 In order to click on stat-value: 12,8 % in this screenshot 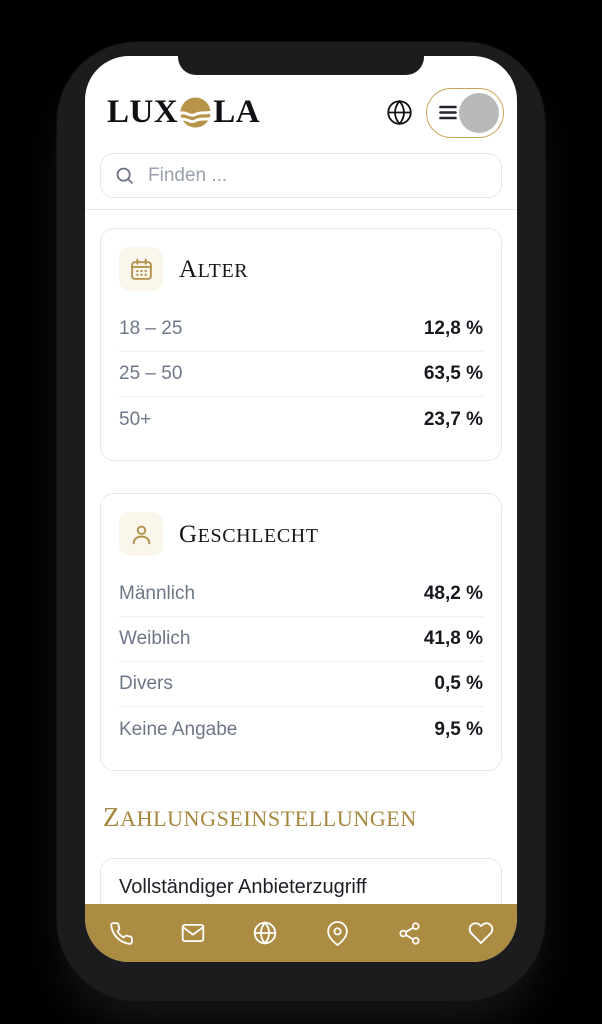, I will do `click(453, 328)`.